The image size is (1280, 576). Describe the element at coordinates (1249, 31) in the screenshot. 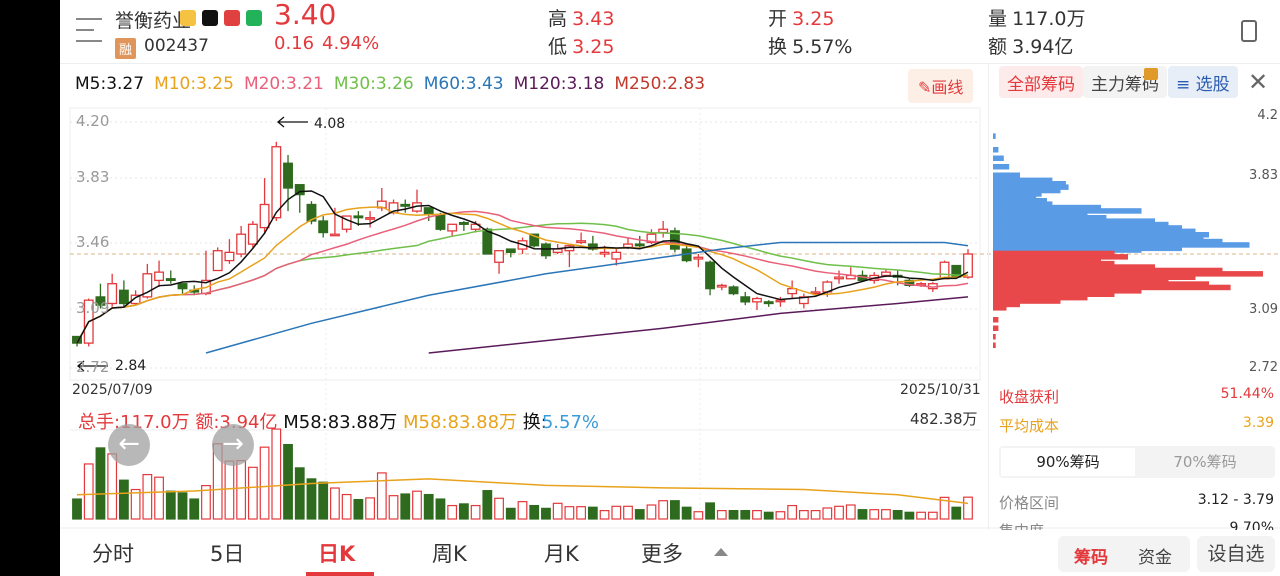

I see `landscape-toggle-icon` at that location.